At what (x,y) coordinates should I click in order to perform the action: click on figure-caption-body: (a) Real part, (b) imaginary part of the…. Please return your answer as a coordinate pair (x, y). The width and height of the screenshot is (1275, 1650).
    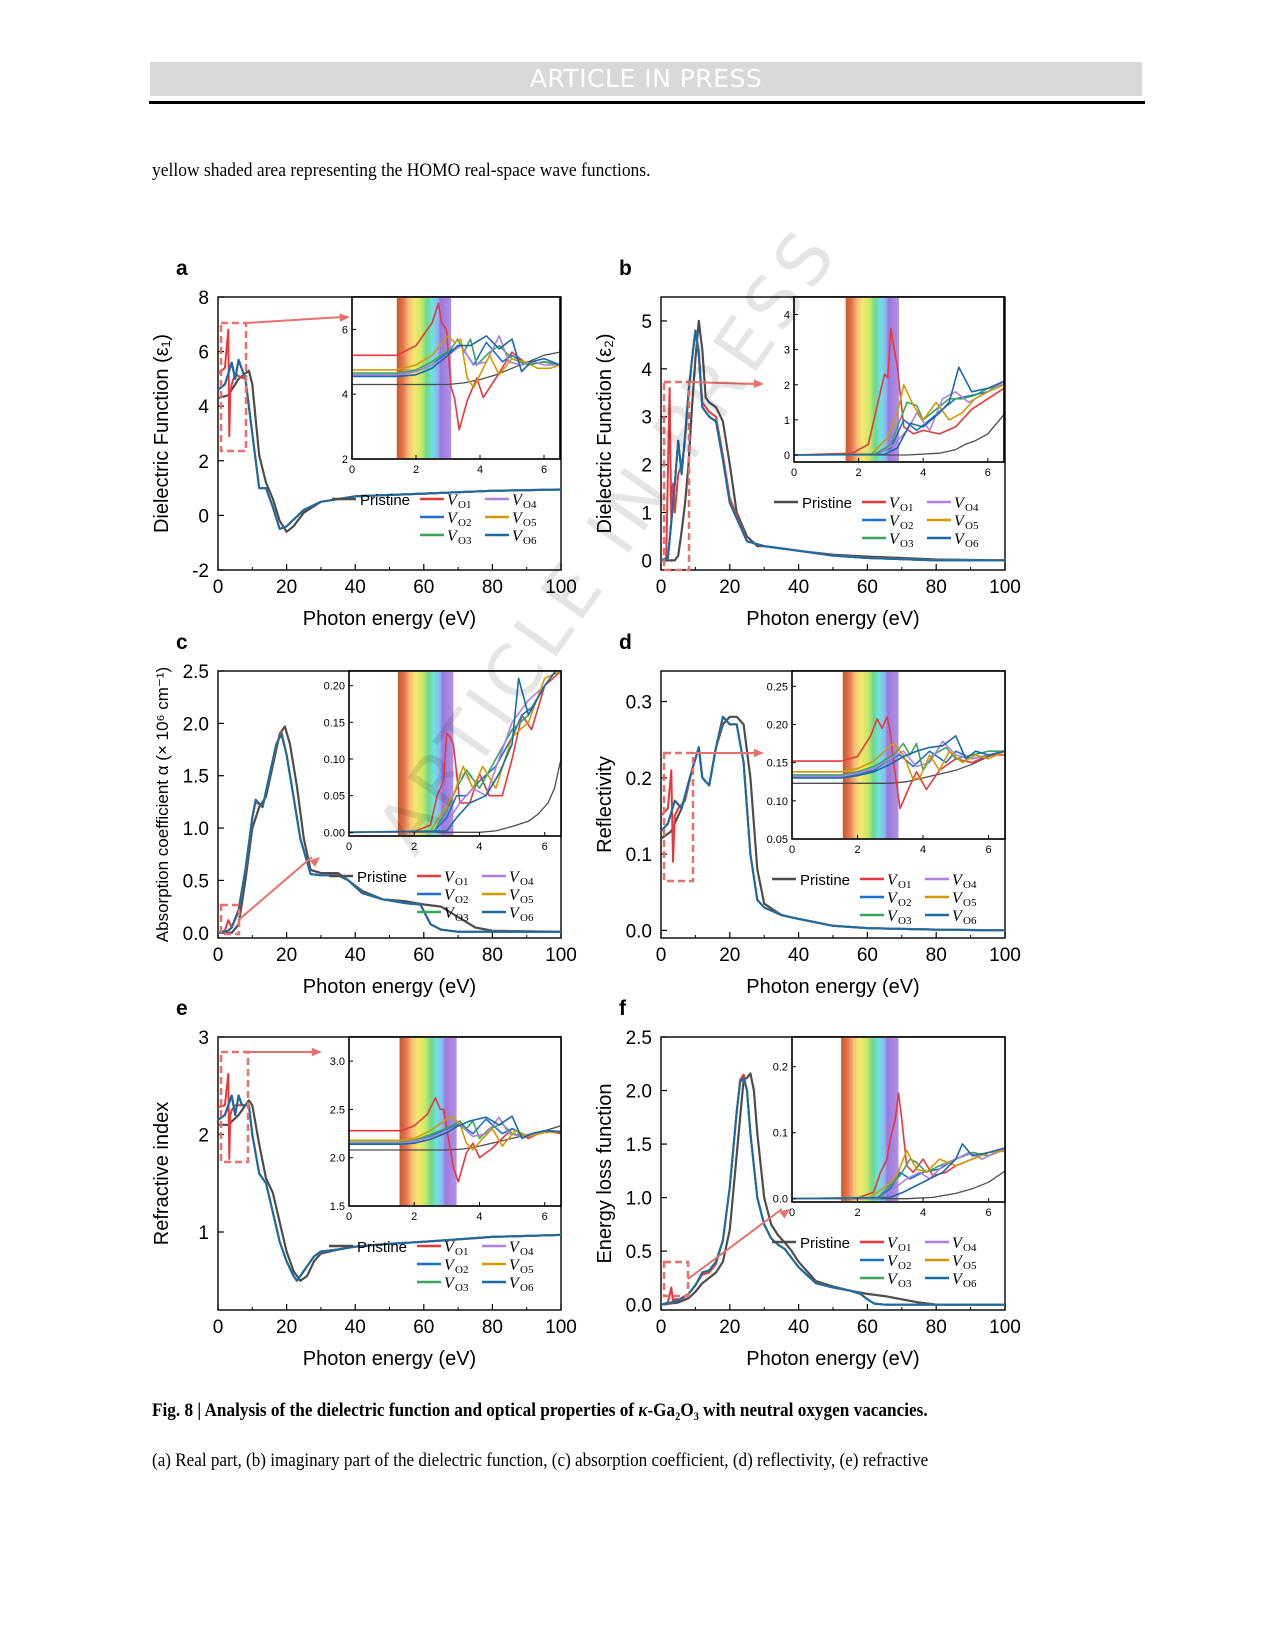
    Looking at the image, I should click on (540, 1460).